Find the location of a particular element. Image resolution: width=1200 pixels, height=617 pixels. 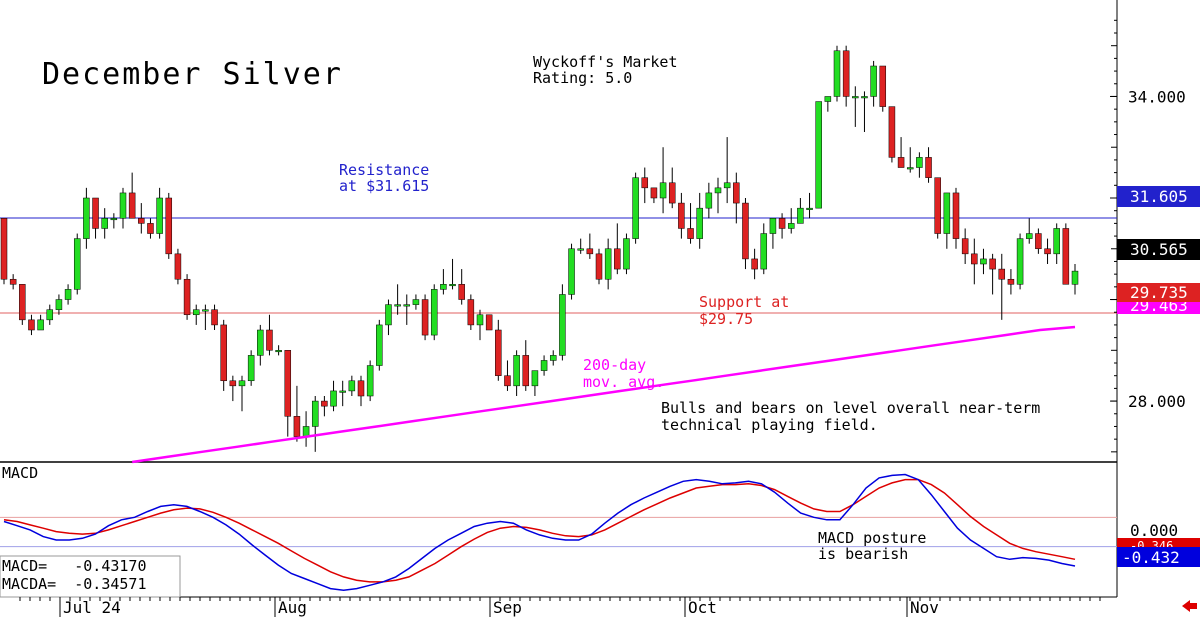

macd-annotation-2: is bearish is located at coordinates (863, 554).